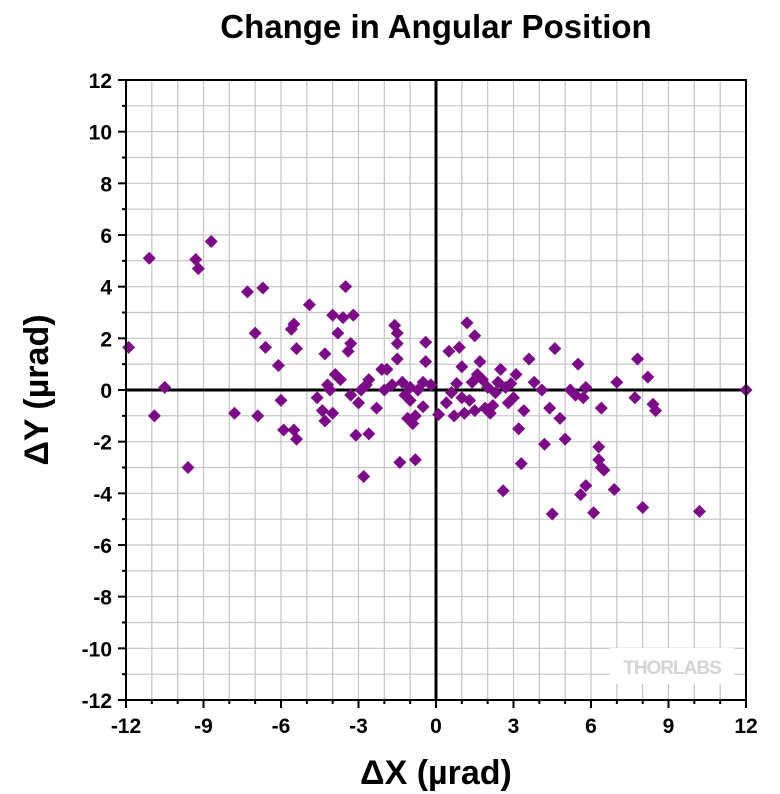 This screenshot has height=794, width=780. I want to click on y-tick-label: 4, so click(106, 288).